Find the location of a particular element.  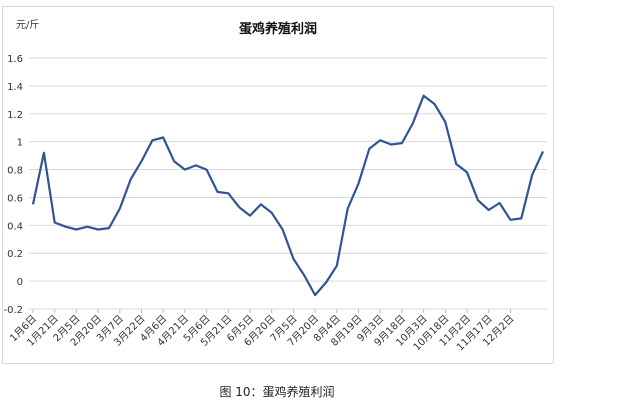

y-tick-label: 0.4 is located at coordinates (15, 226).